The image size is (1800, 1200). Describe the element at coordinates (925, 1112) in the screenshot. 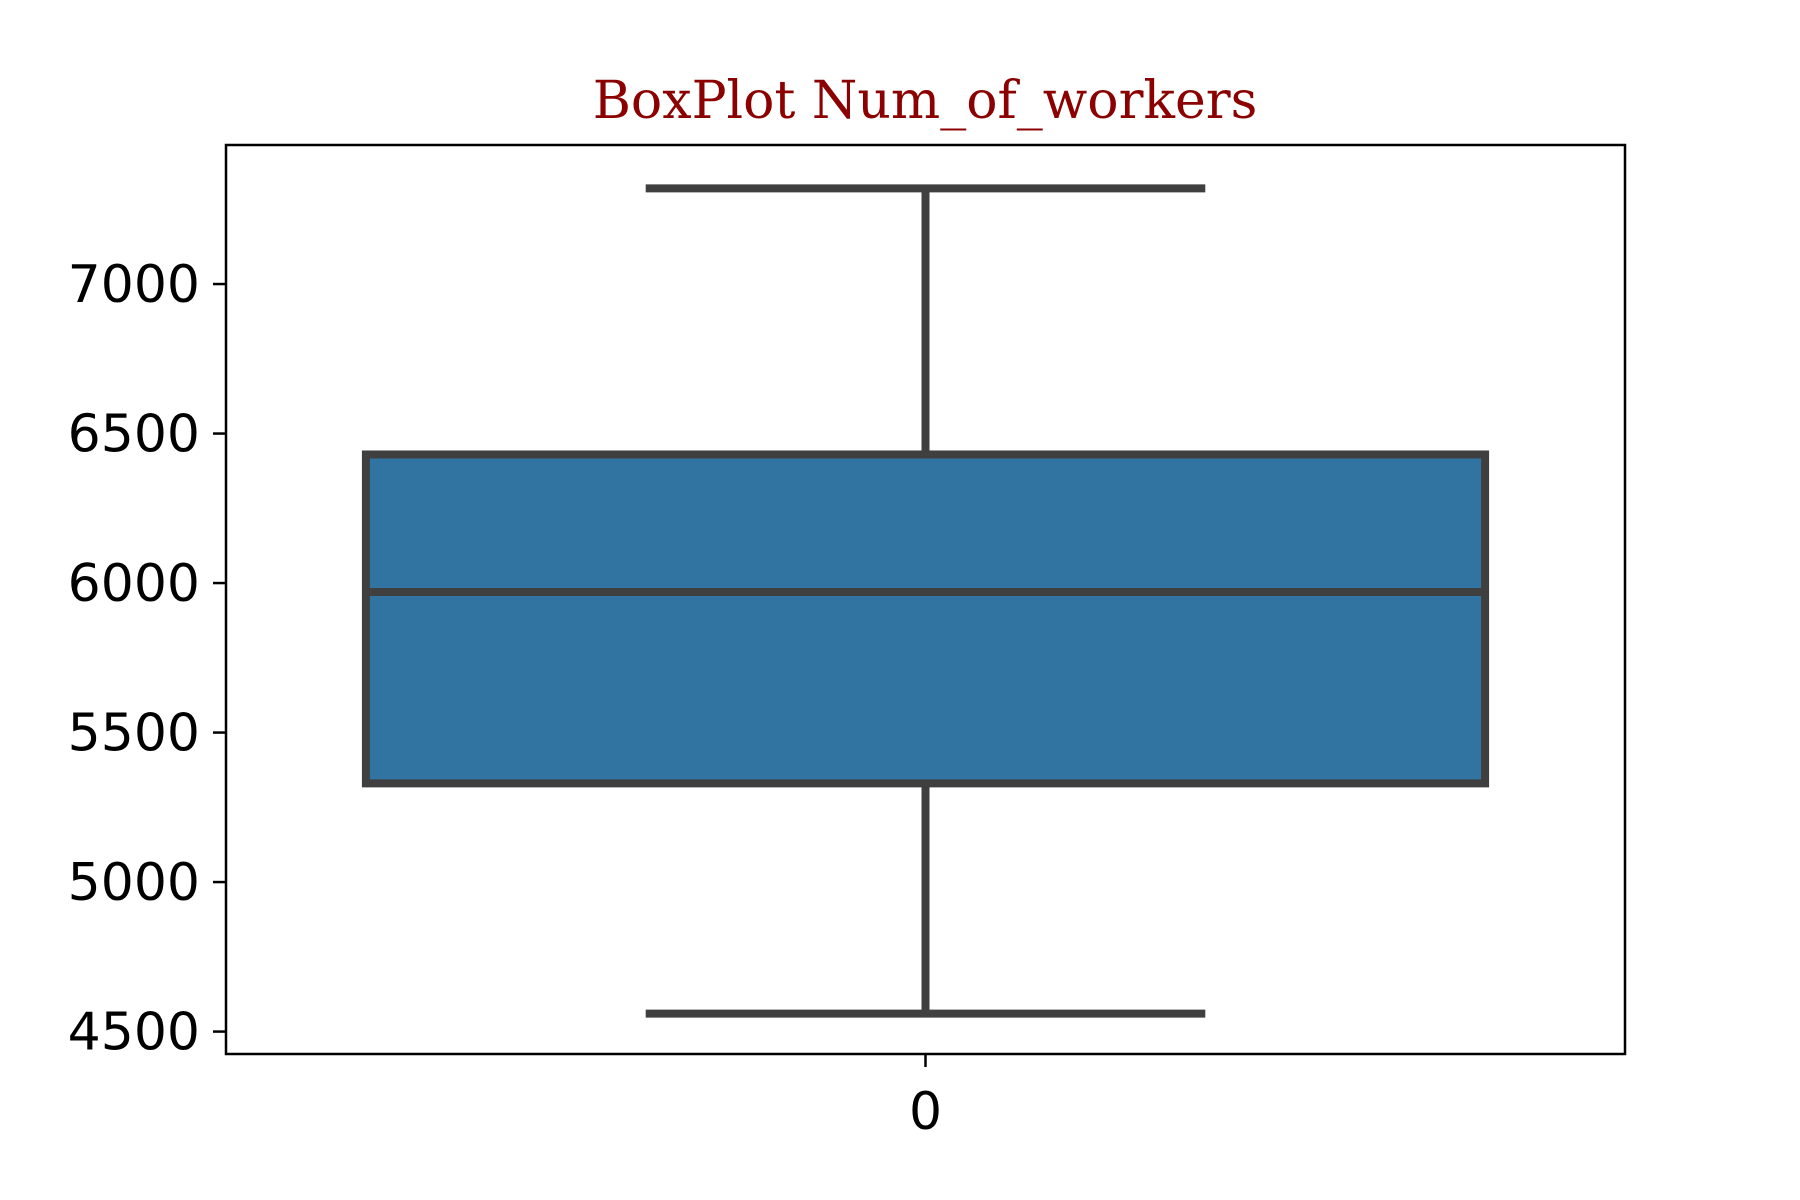

I see `x-tick-label: 0` at that location.